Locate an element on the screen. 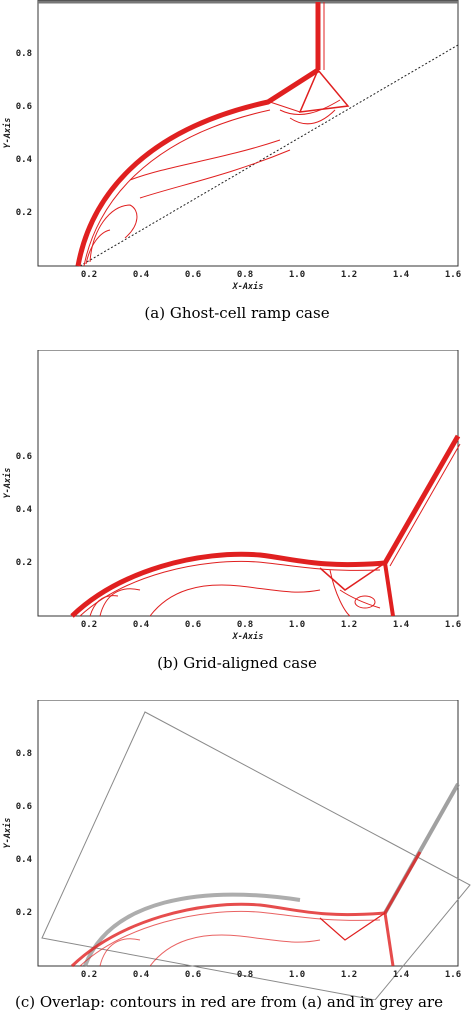 The height and width of the screenshot is (1015, 474). y-tick-labels: 0.2 0.4 0.6 is located at coordinates (24, 510).